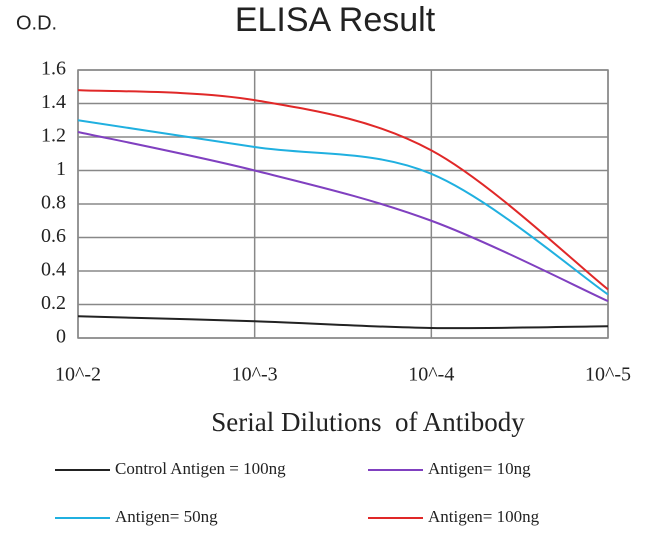  Describe the element at coordinates (335, 20) in the screenshot. I see `chart-title: ELISA Result` at that location.